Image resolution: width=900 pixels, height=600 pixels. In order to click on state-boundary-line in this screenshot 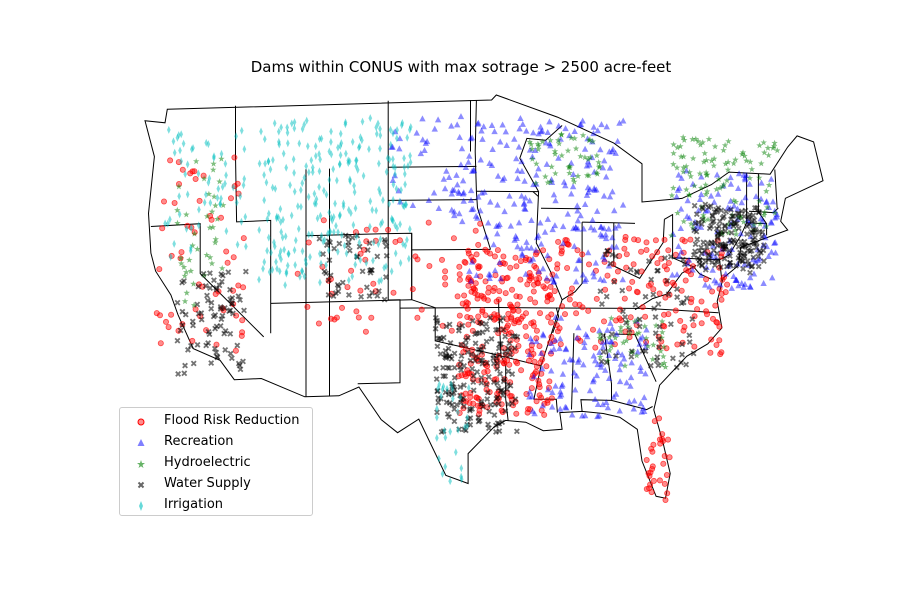, I will do `click(541, 269)`.